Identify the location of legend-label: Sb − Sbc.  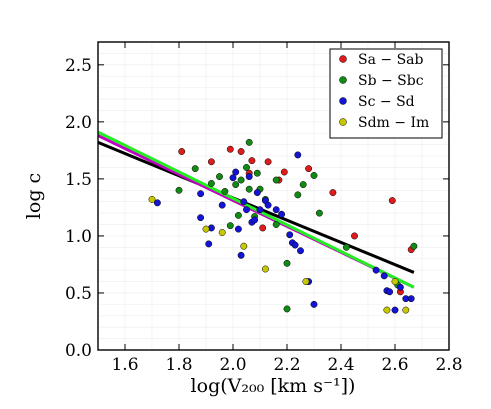
(391, 81).